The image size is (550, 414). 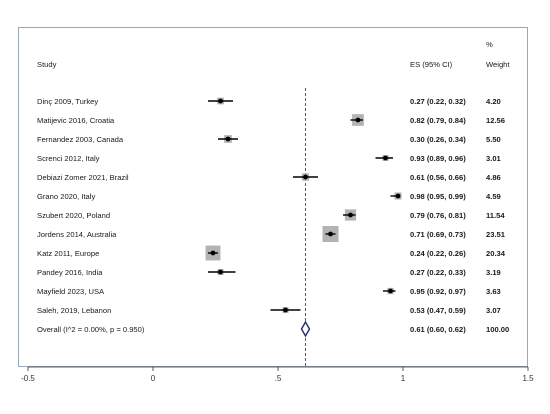 What do you see at coordinates (47, 64) in the screenshot?
I see `header-study: Study` at bounding box center [47, 64].